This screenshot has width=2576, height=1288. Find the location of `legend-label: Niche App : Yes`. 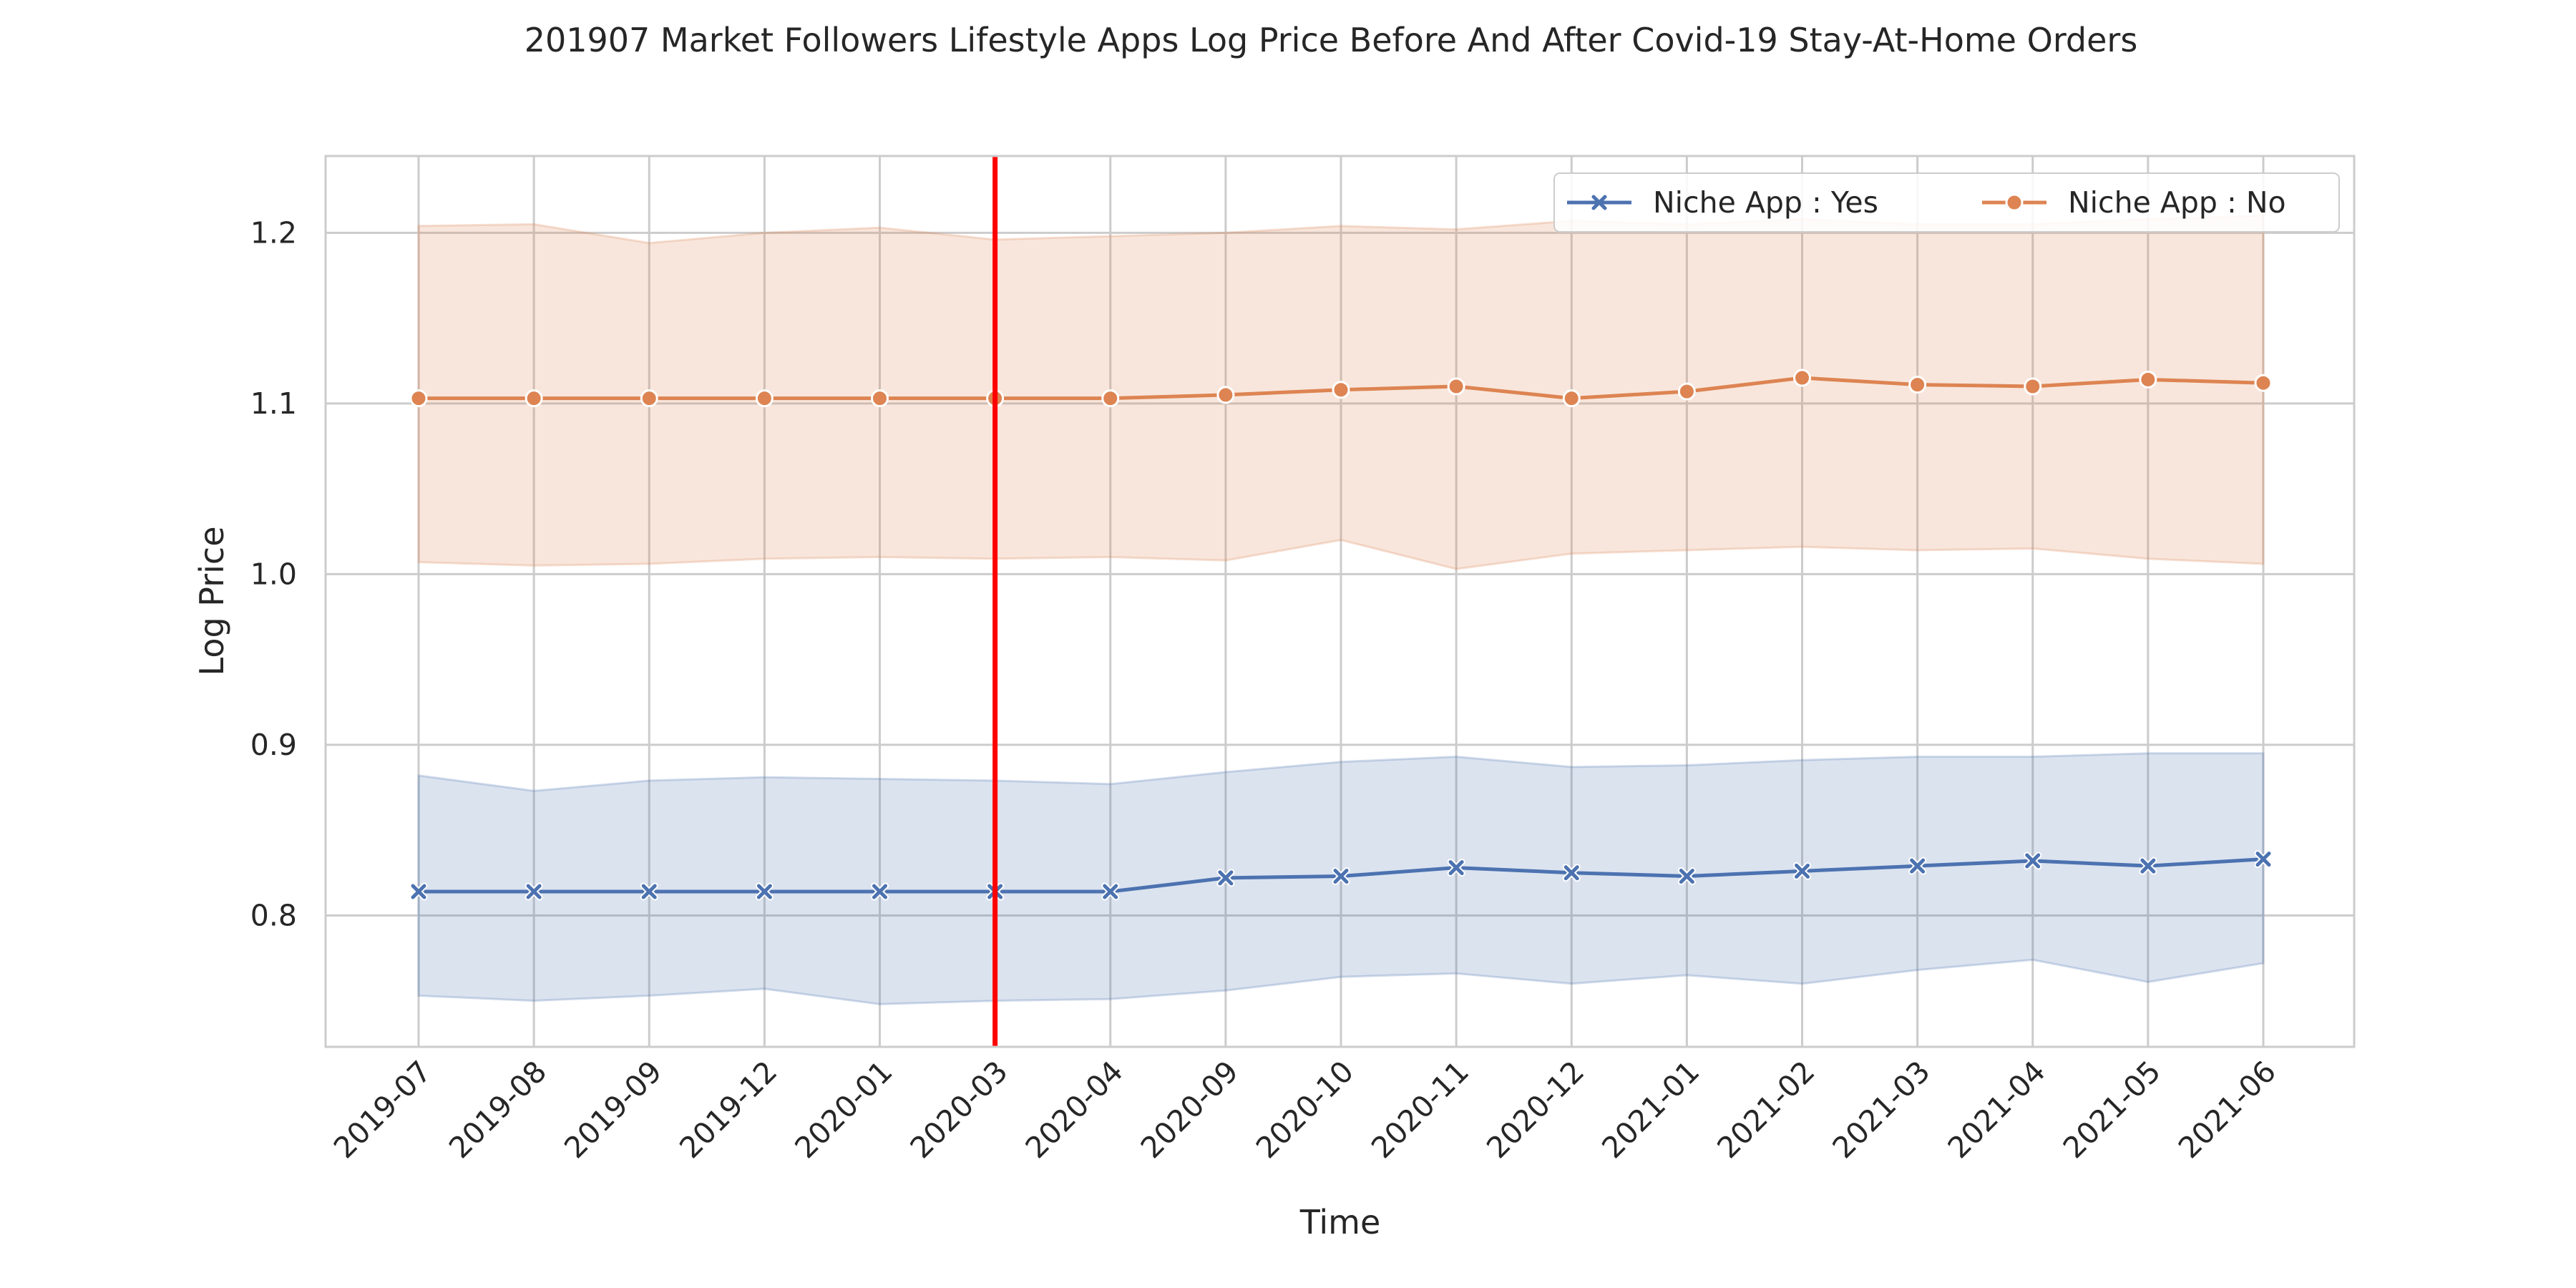

legend-label: Niche App : Yes is located at coordinates (1765, 202).